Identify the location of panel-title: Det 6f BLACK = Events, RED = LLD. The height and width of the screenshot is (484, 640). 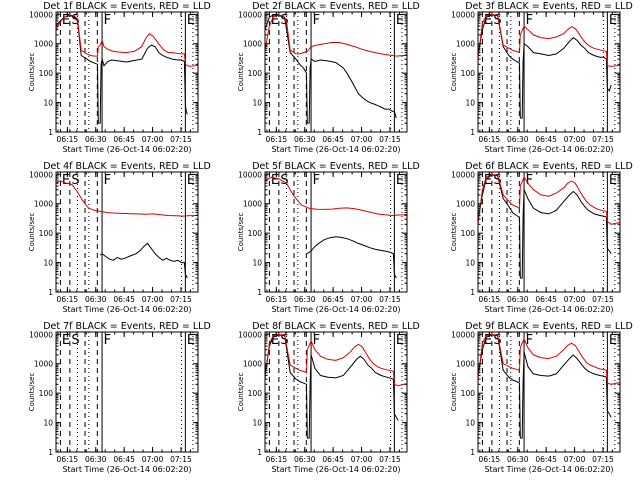
(549, 166).